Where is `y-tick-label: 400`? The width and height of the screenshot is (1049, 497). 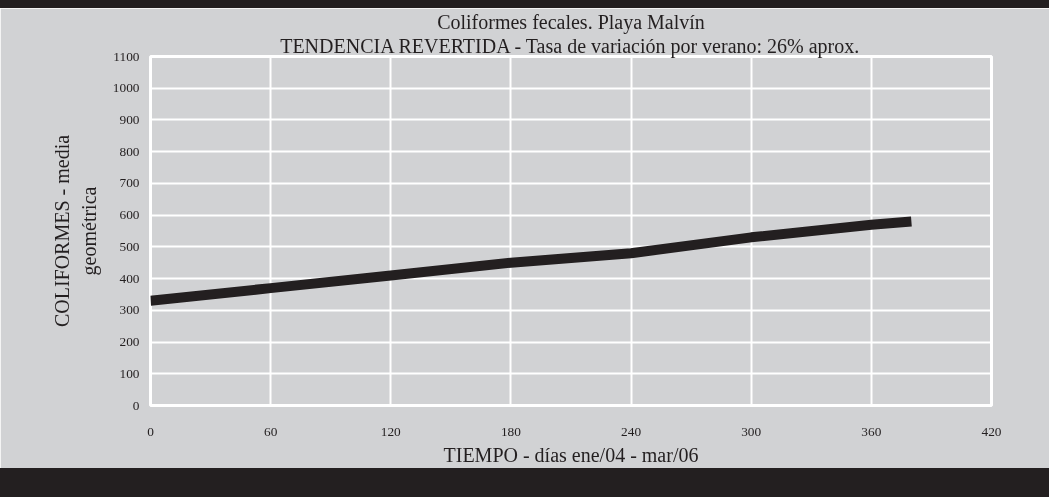
y-tick-label: 400 is located at coordinates (129, 278).